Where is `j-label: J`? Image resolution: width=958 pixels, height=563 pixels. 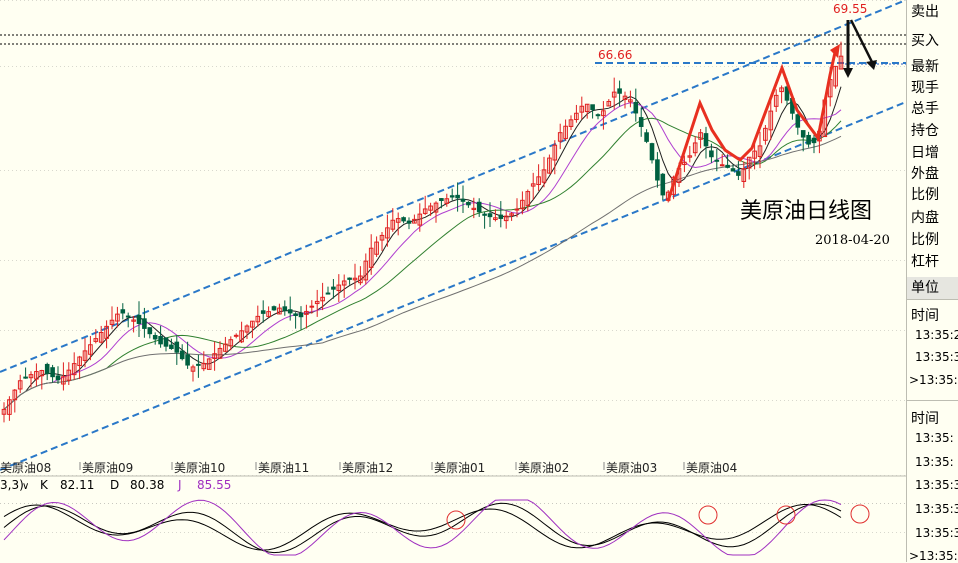 j-label: J is located at coordinates (179, 485).